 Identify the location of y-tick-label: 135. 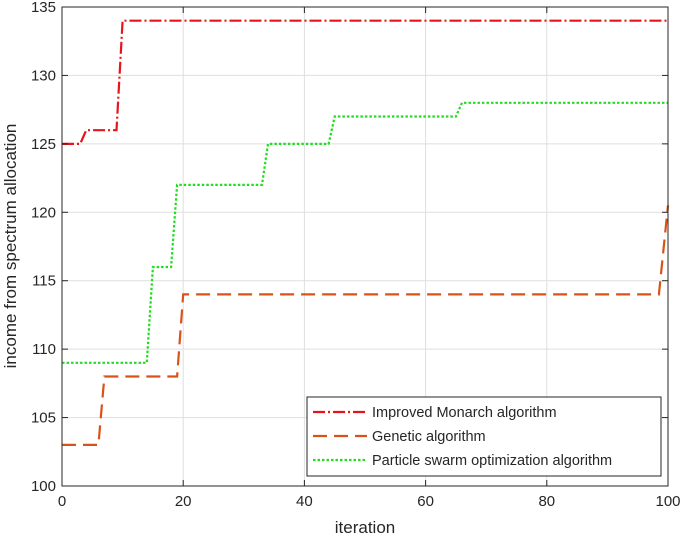
(43, 8).